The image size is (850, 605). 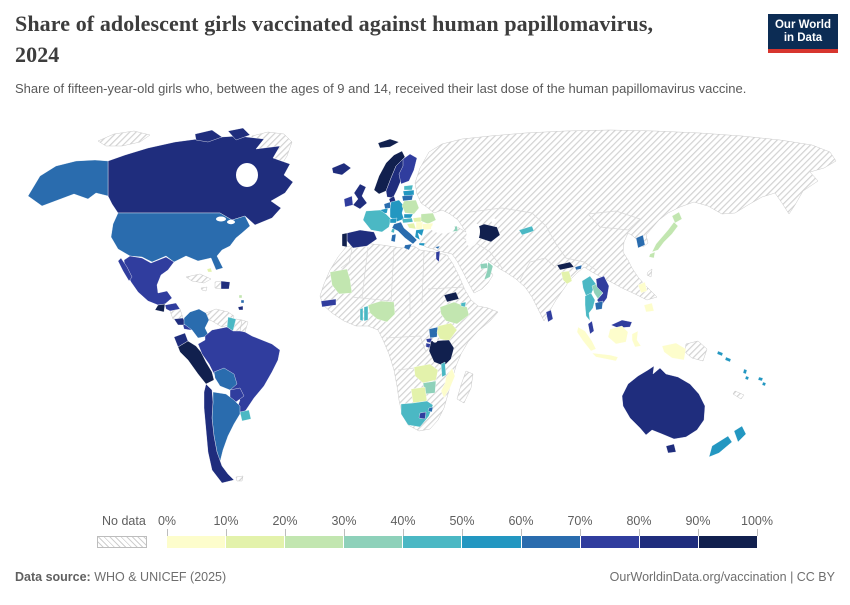 I want to click on country-spain, so click(x=362, y=239).